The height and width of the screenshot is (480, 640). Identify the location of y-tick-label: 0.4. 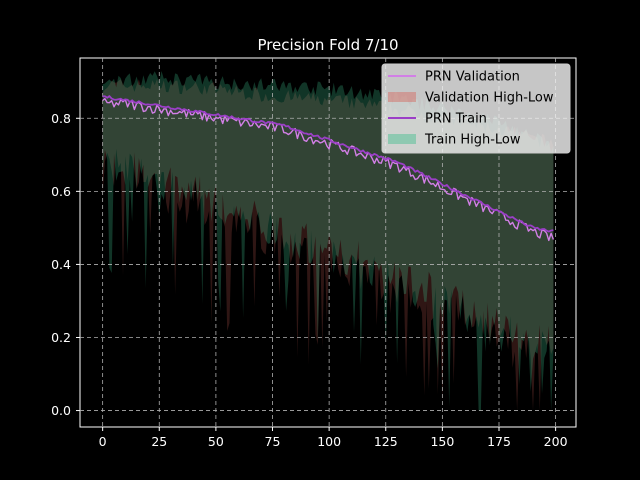
(61, 264).